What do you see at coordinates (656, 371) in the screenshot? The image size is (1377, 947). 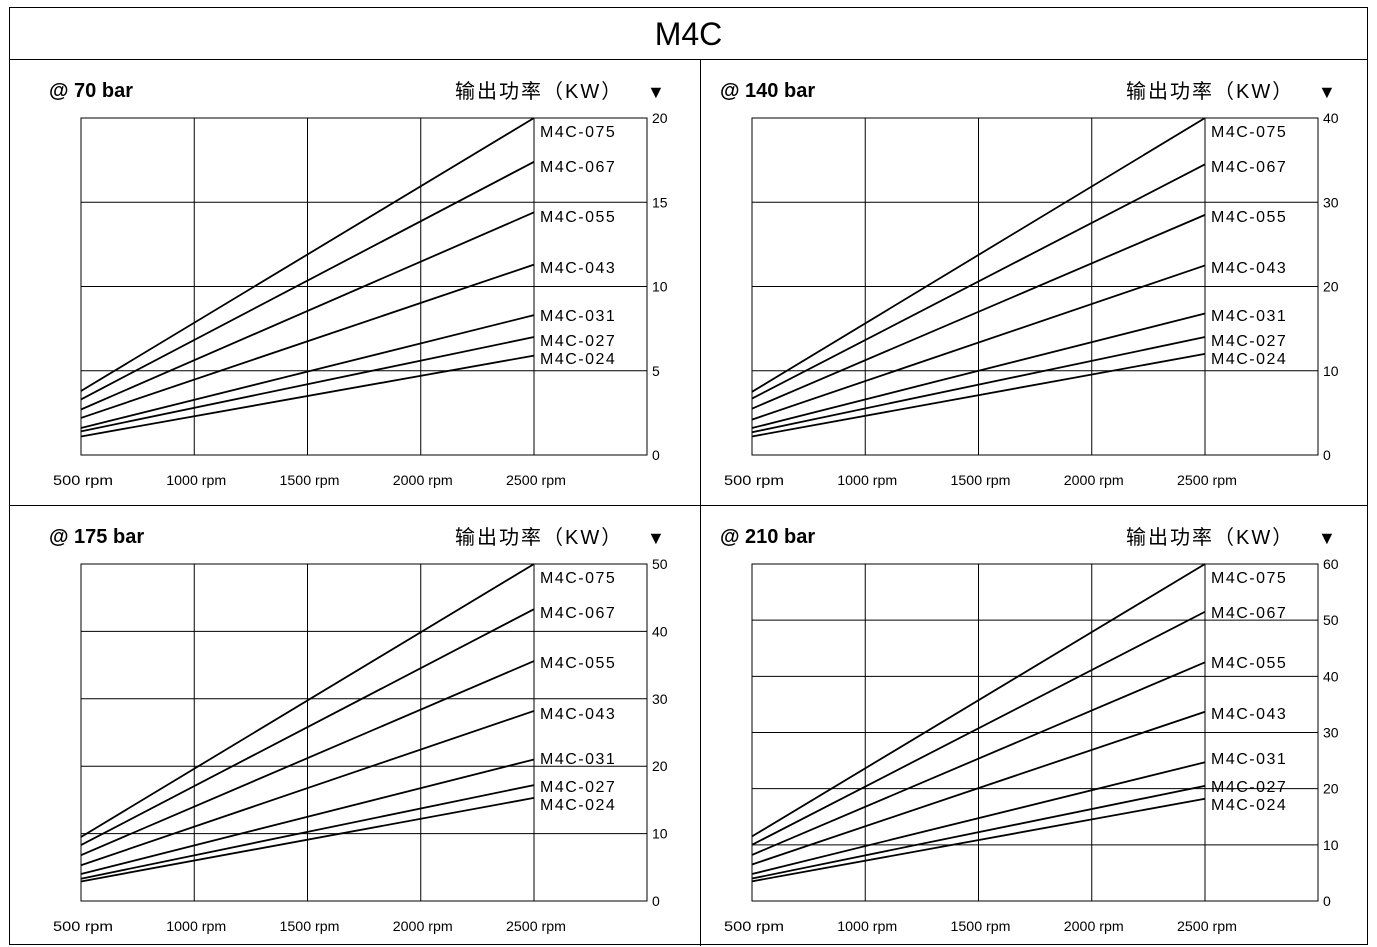 I see `y-tick-label: 5` at bounding box center [656, 371].